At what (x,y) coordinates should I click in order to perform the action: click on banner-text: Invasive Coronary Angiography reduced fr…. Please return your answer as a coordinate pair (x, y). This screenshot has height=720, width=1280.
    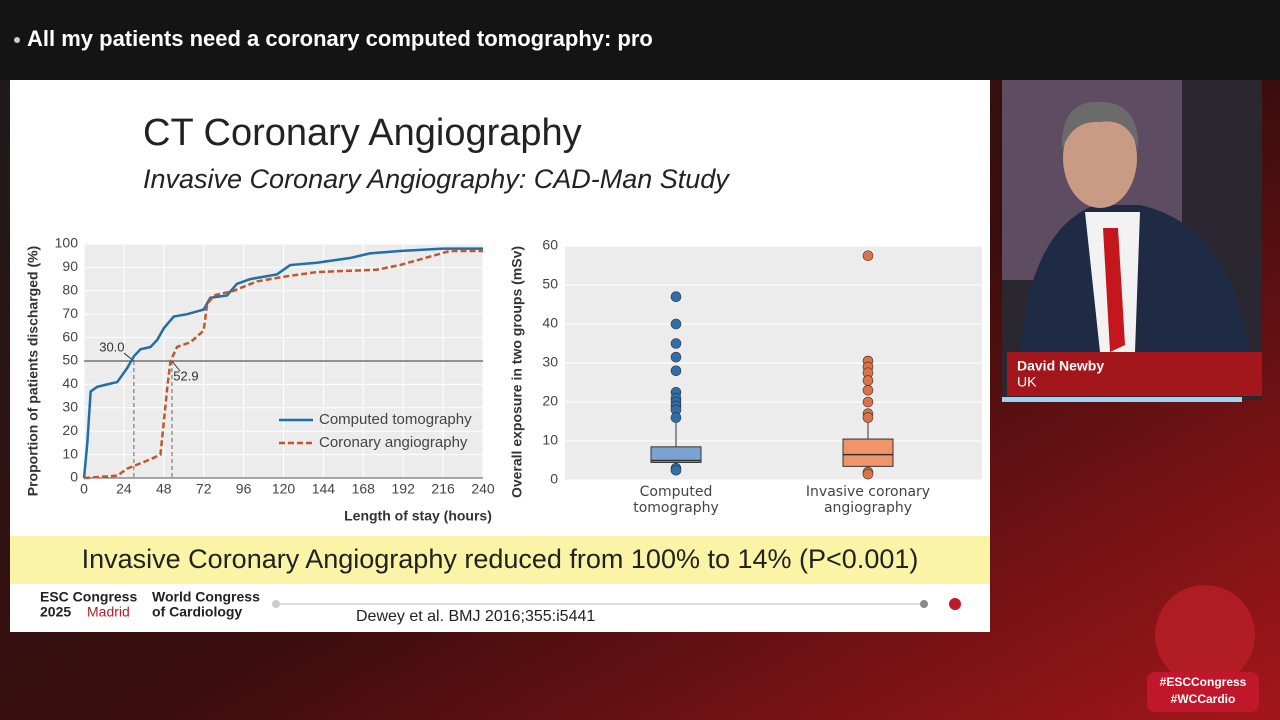
    Looking at the image, I should click on (500, 559).